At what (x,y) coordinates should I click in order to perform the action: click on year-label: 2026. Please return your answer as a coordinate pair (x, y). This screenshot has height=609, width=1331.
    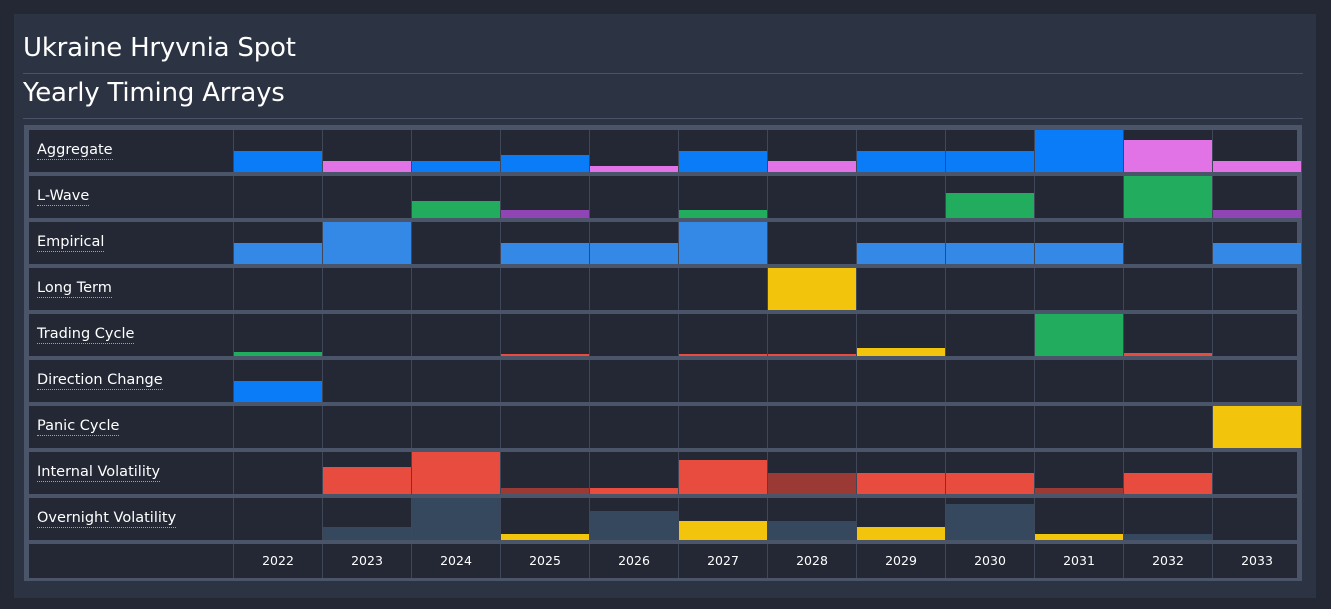
    Looking at the image, I should click on (633, 561).